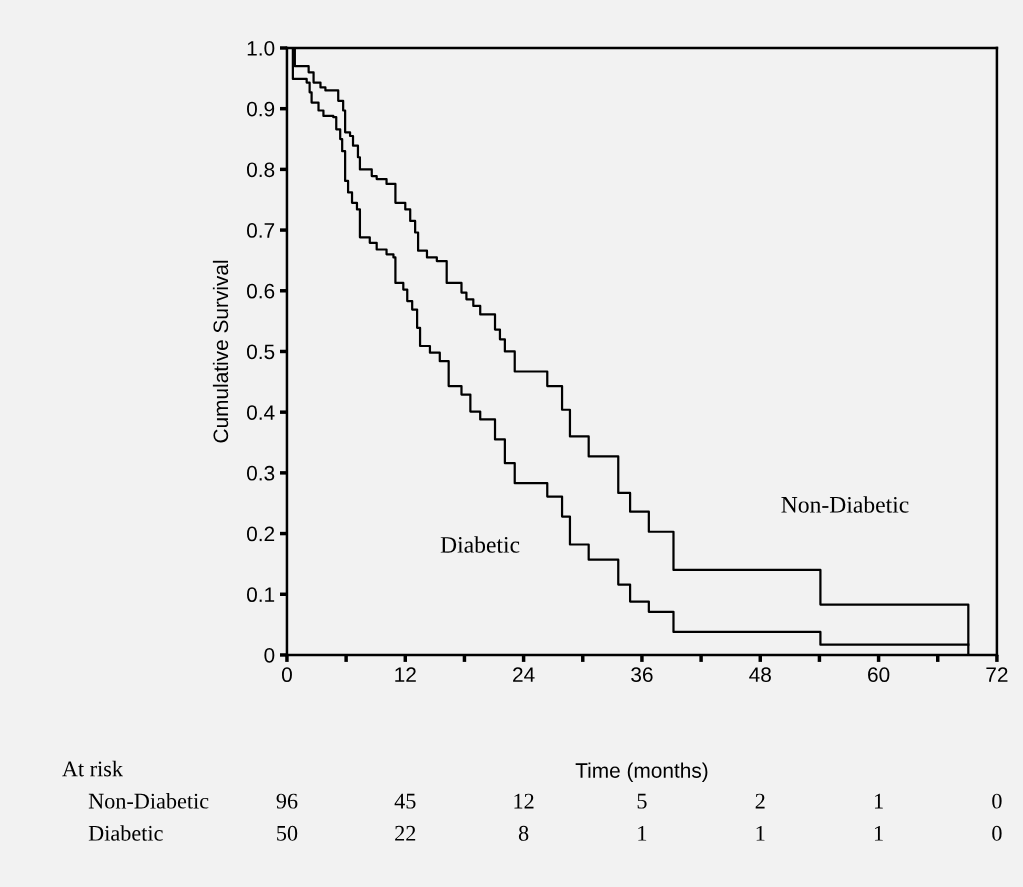  I want to click on y-tick-label: 1.0, so click(261, 48).